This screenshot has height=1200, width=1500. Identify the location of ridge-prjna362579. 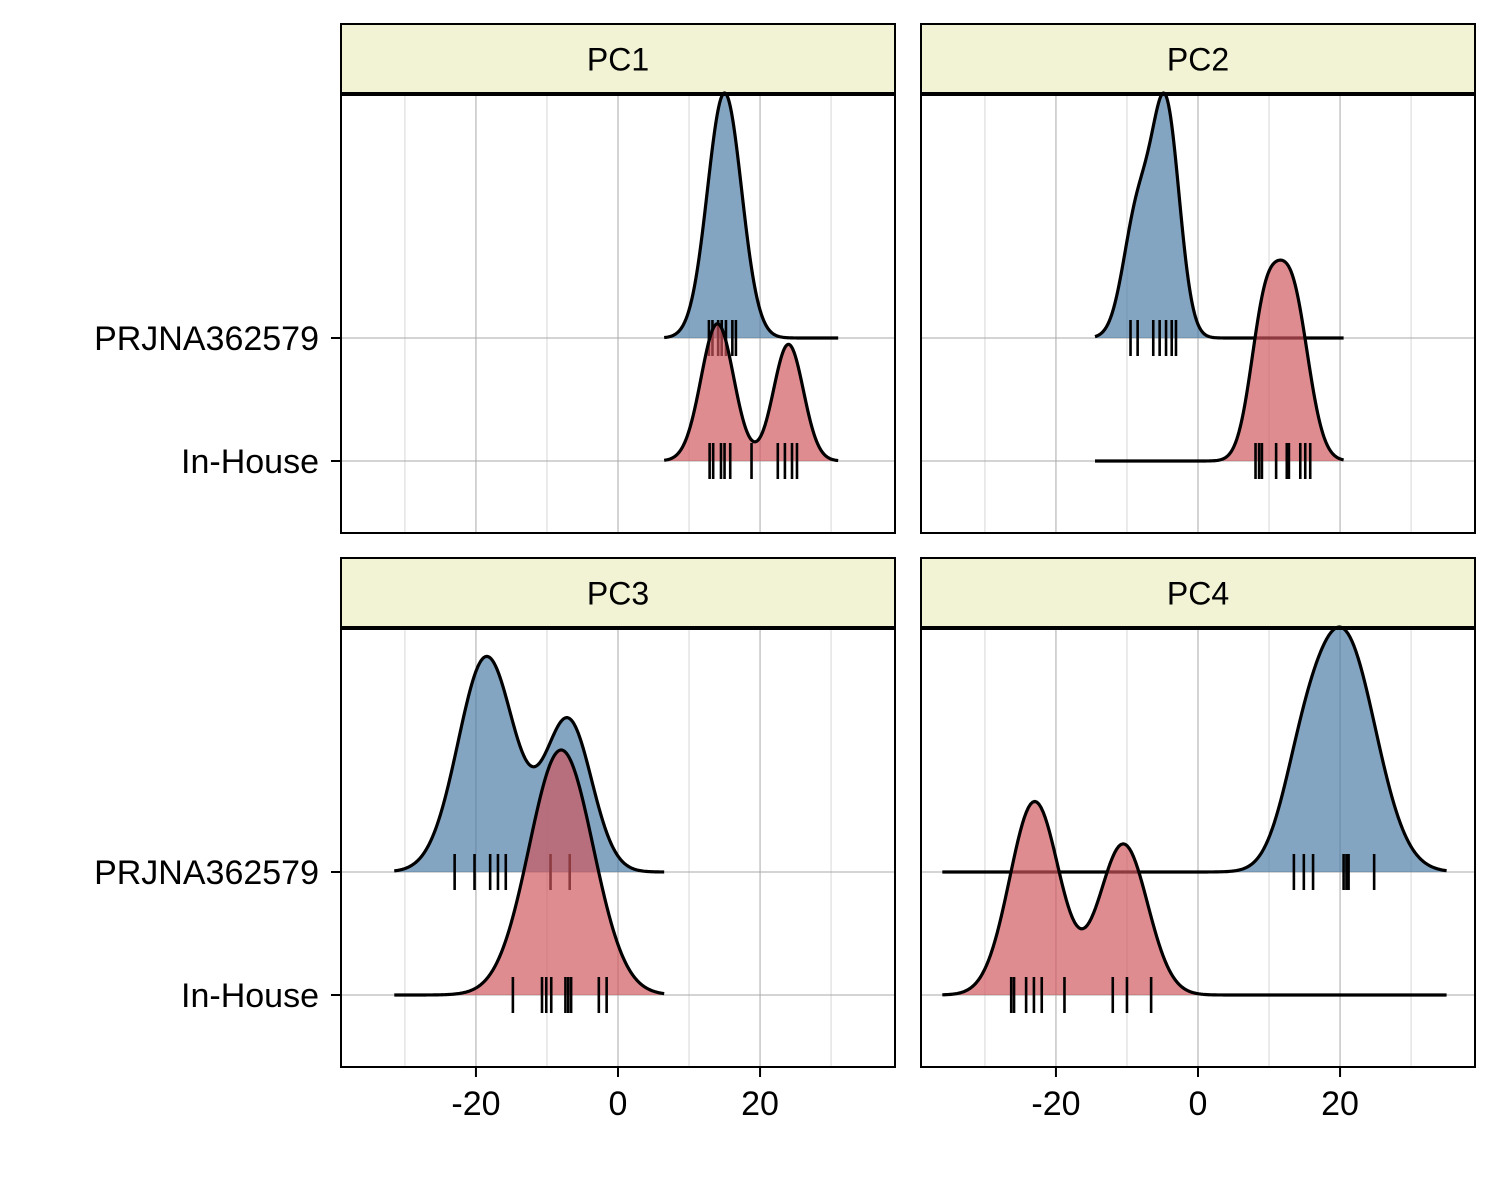
(1194, 757).